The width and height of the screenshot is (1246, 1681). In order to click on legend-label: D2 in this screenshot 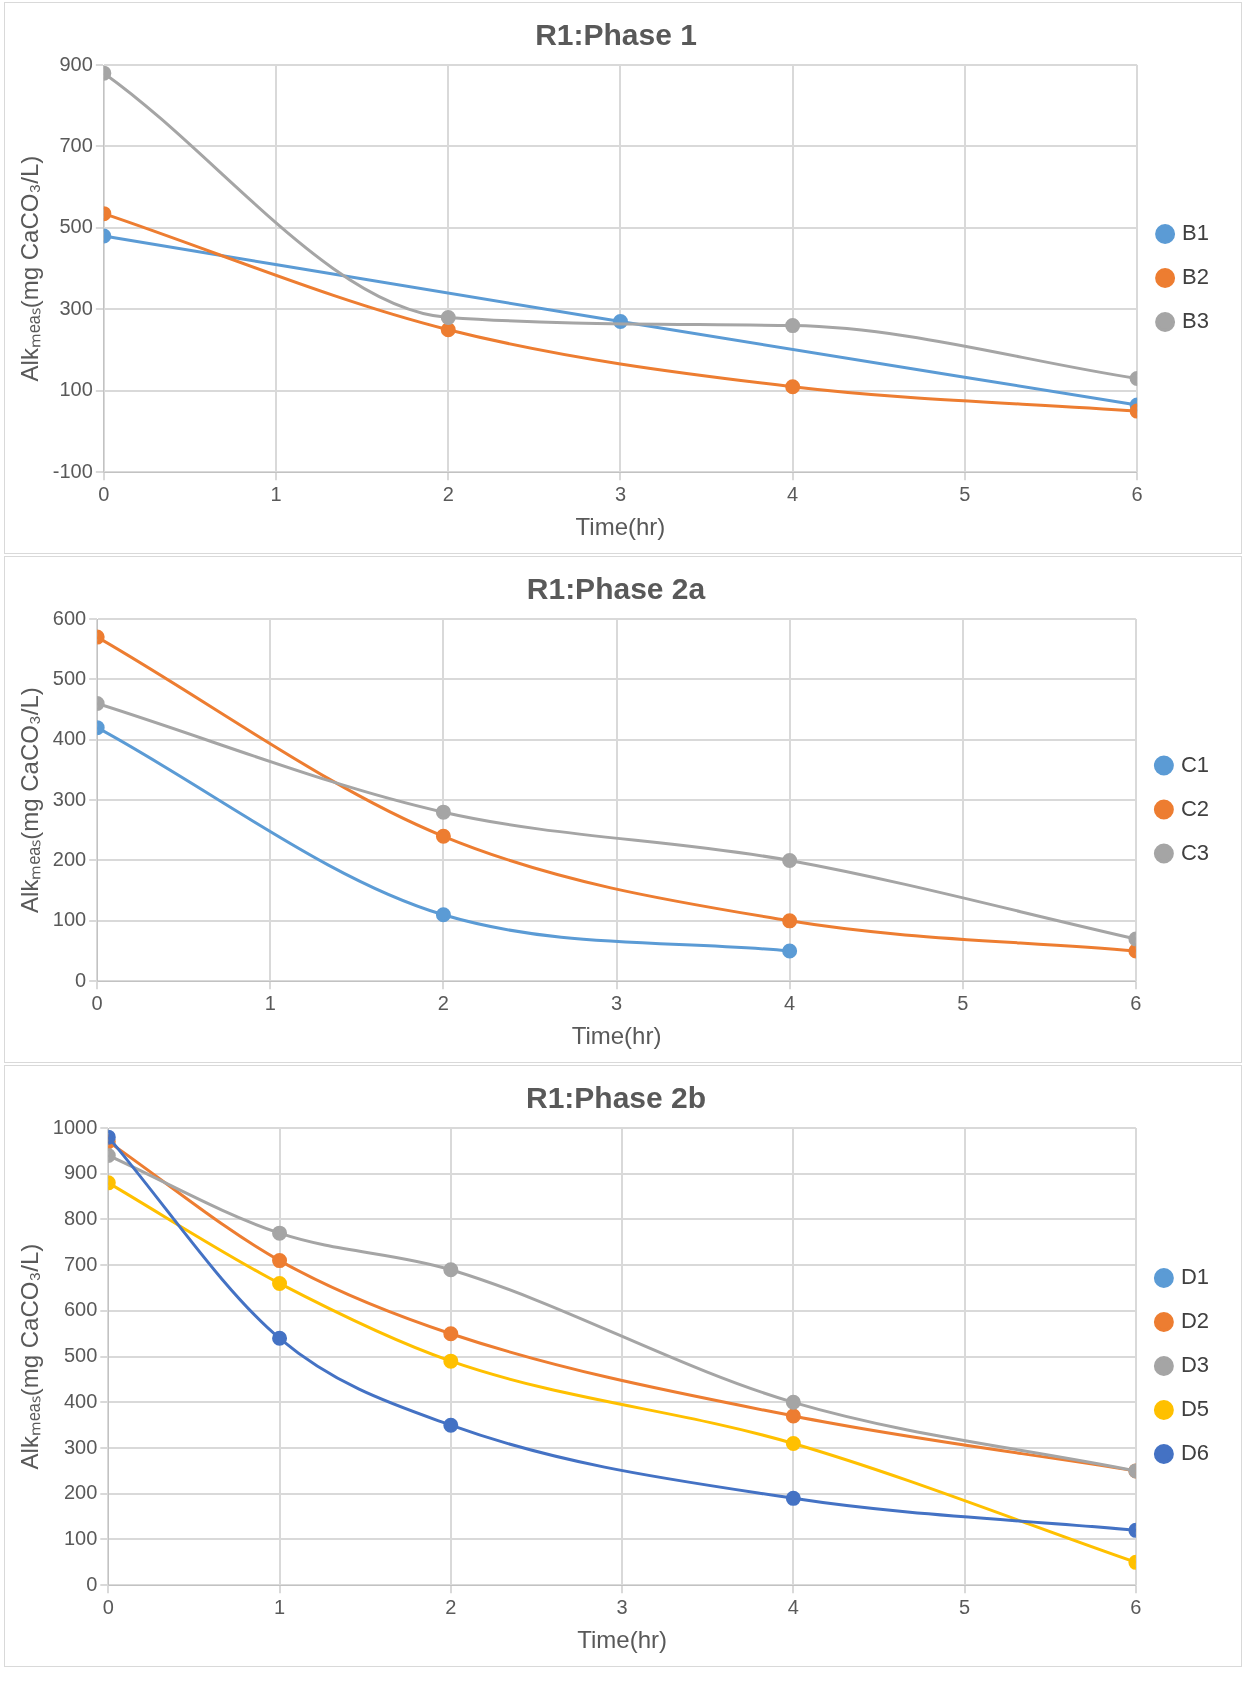, I will do `click(1194, 1321)`.